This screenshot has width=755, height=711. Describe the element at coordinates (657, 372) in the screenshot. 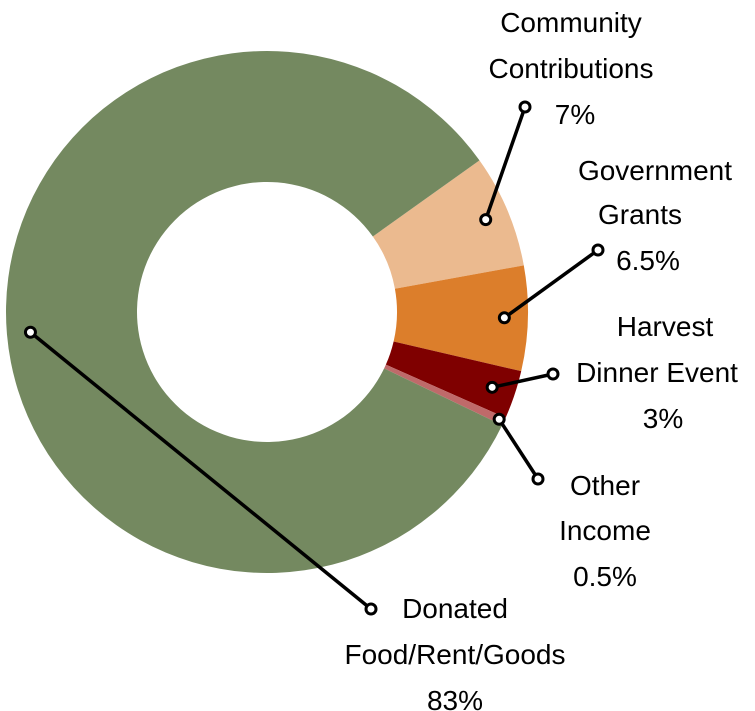

I see `slice-label-2-1: Dinner Event` at that location.